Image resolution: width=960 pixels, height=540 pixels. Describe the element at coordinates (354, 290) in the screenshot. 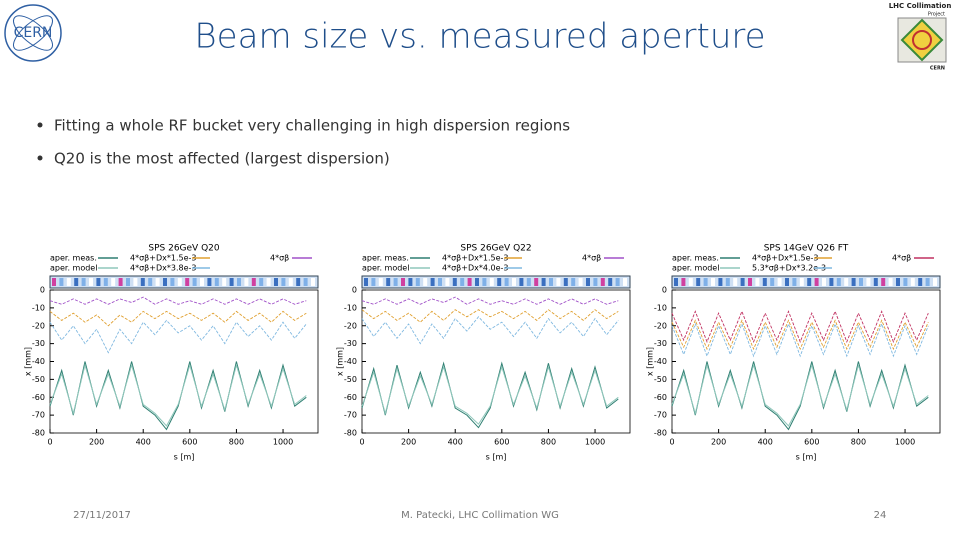

I see `y-tick-label: 0` at that location.